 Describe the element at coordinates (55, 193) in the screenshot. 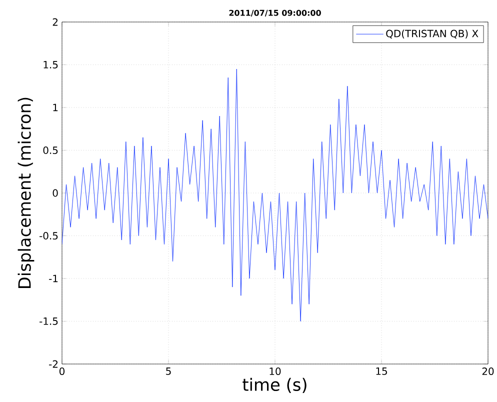

I see `y-tick-label: 0` at that location.